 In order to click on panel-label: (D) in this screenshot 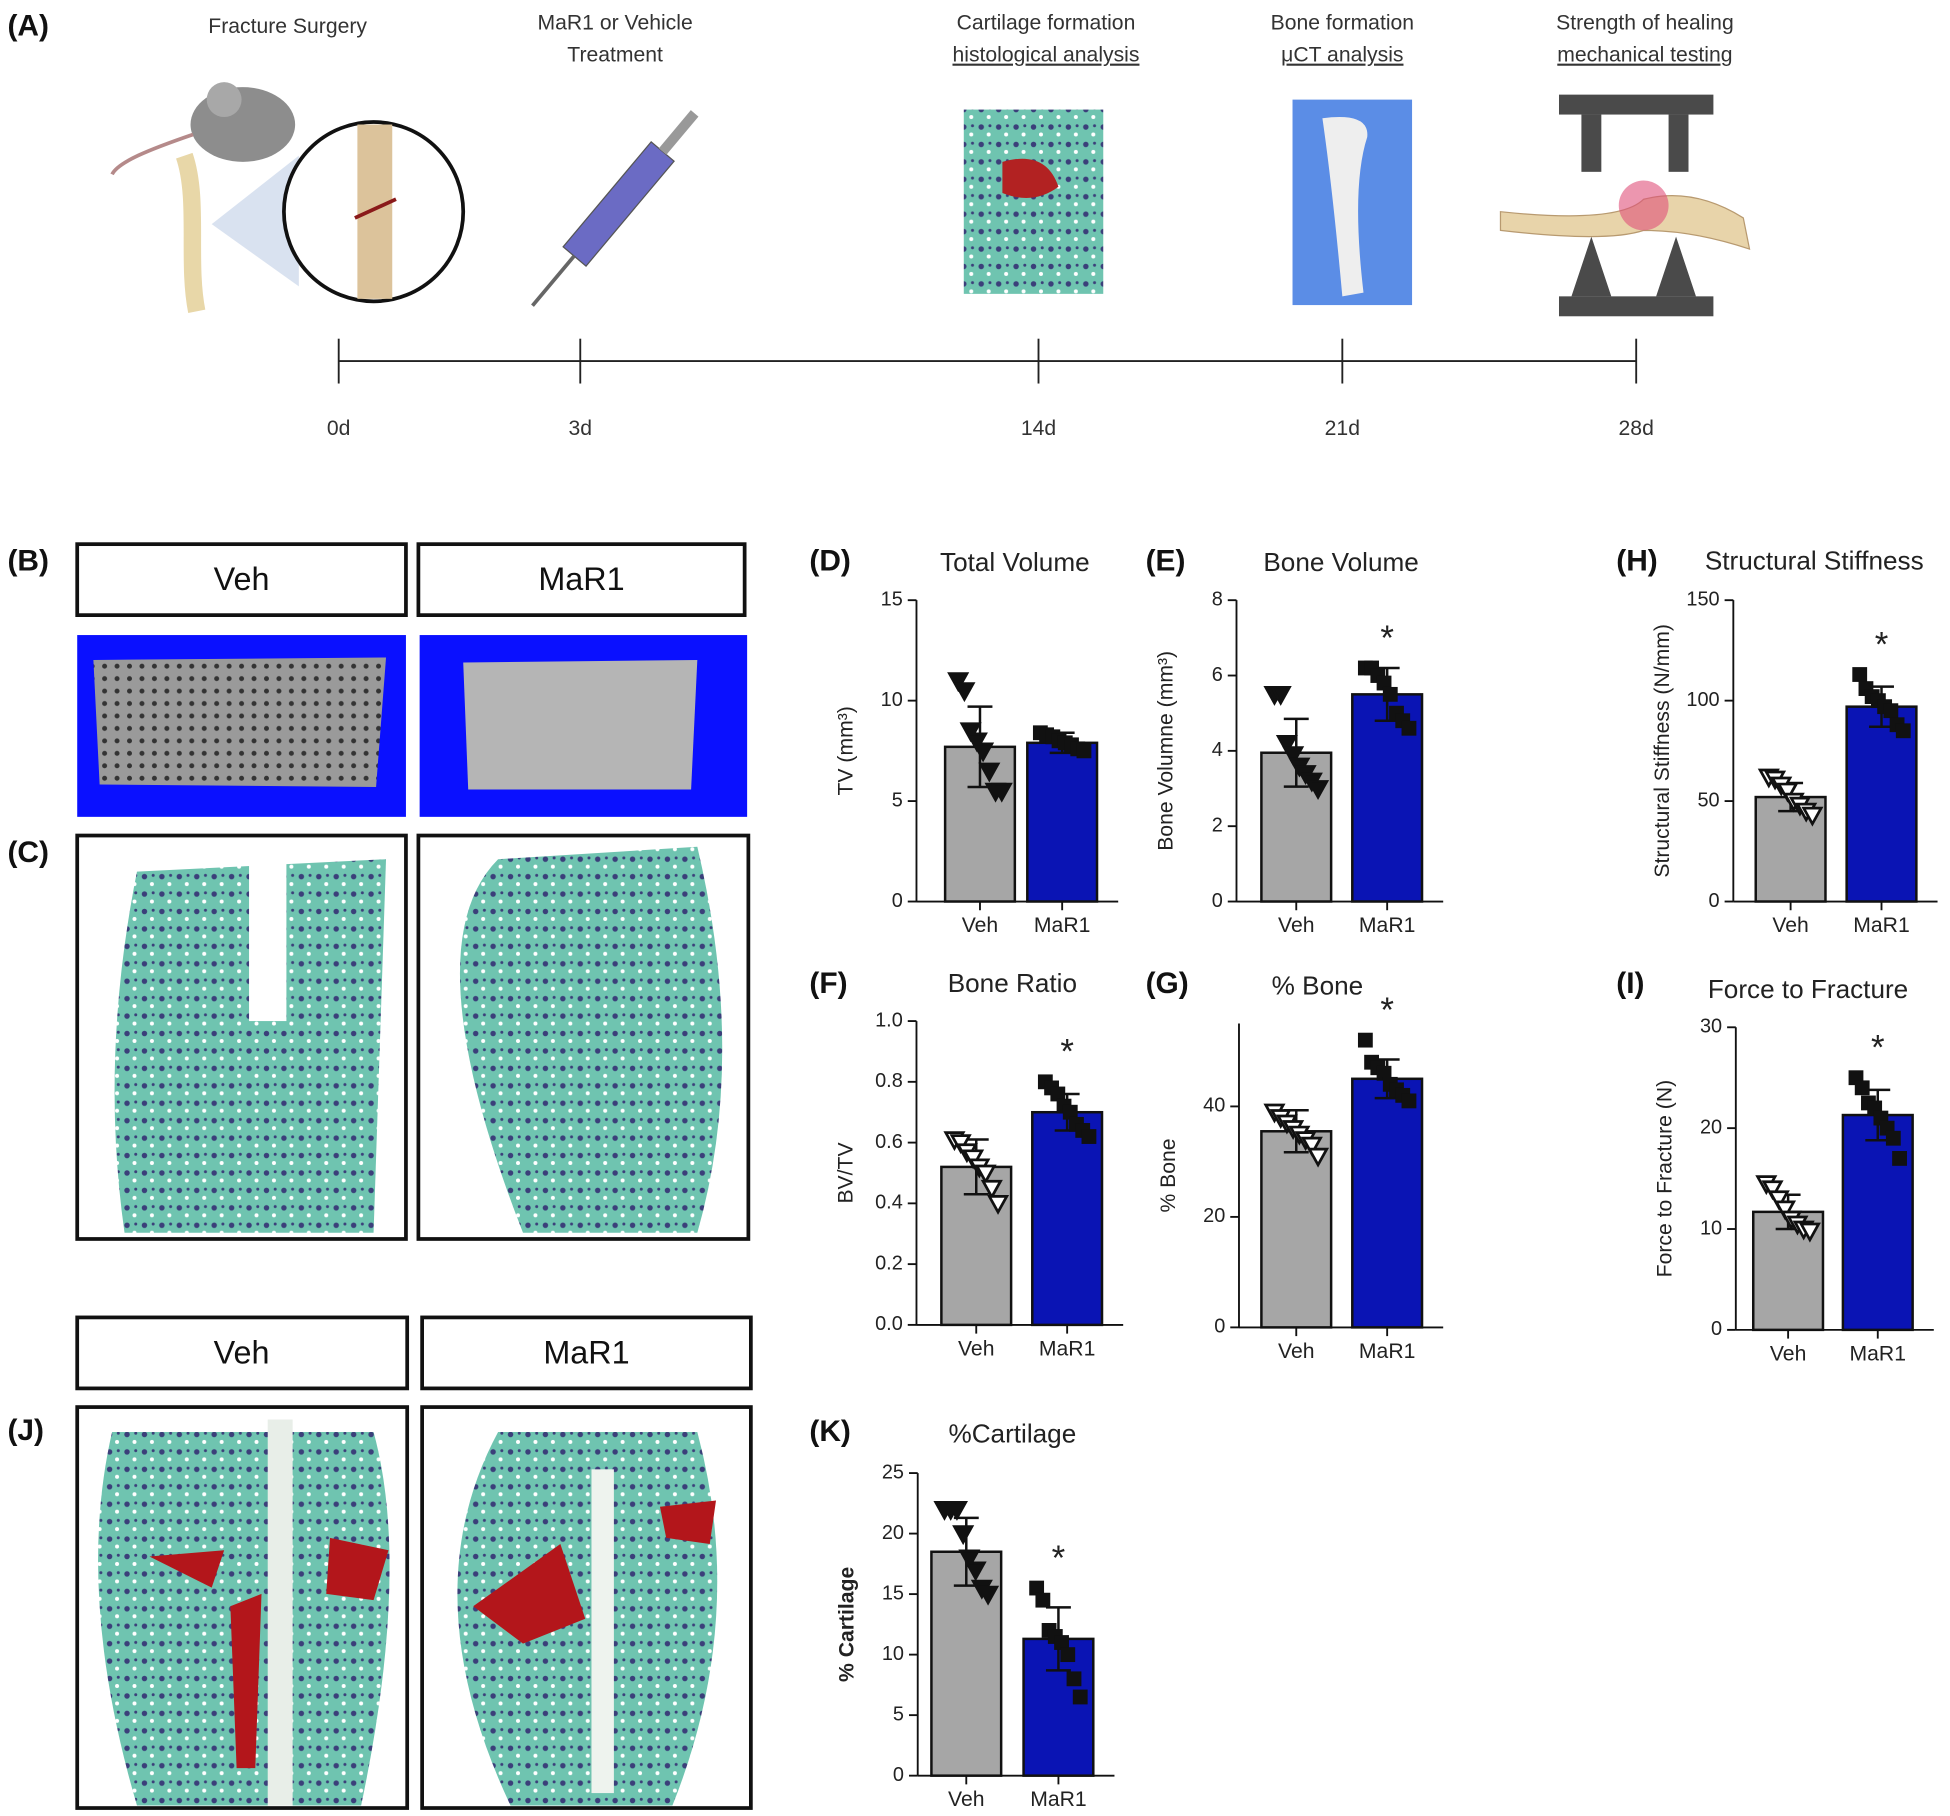, I will do `click(829, 561)`.